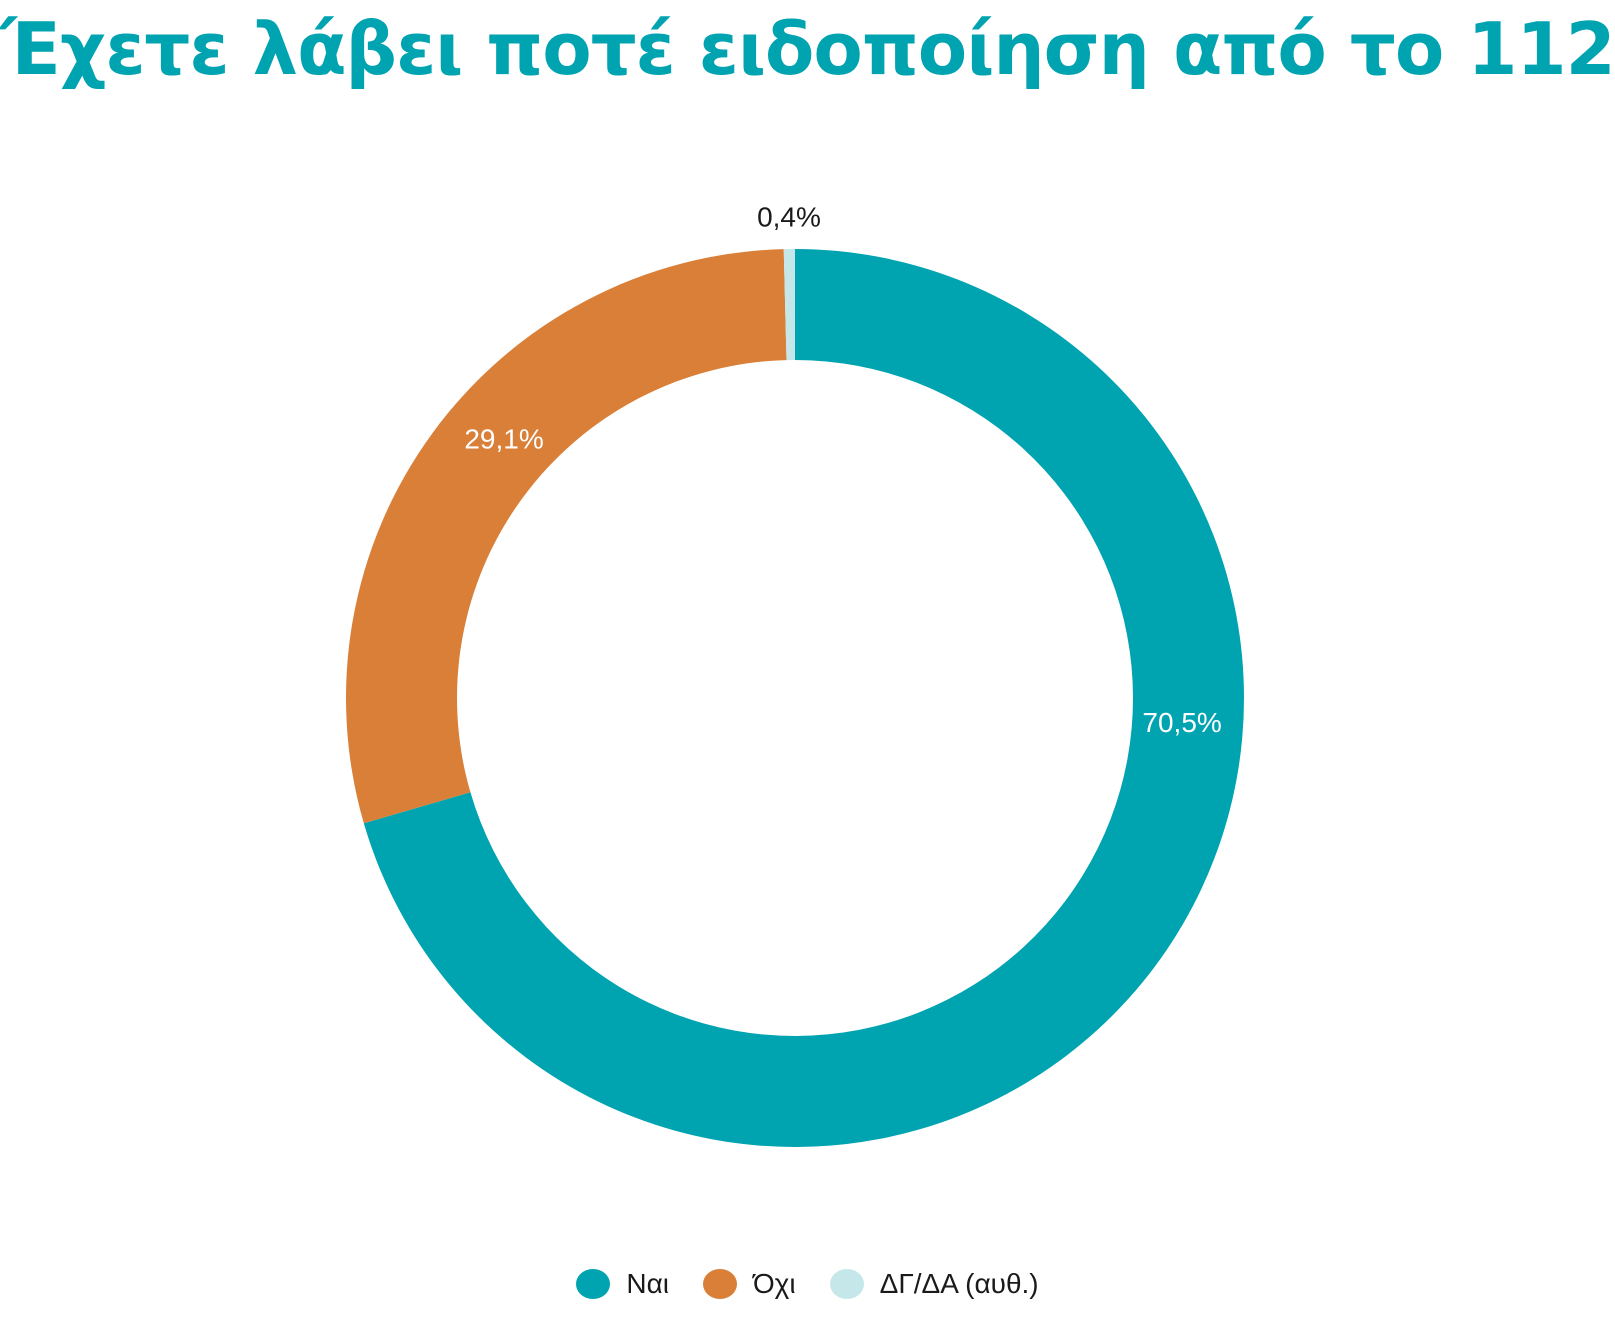 This screenshot has height=1326, width=1615. Describe the element at coordinates (622, 1284) in the screenshot. I see `legend-item-1: Ναι` at that location.